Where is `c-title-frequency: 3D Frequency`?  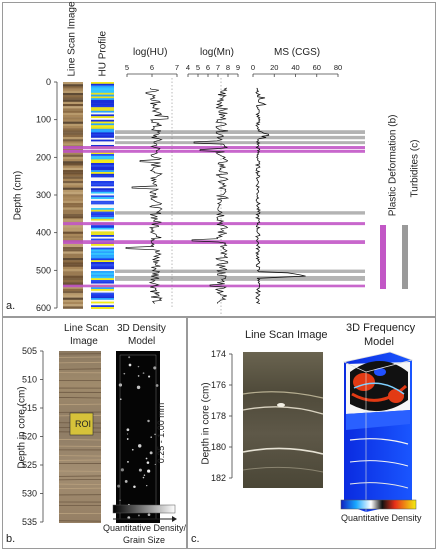 c-title-frequency: 3D Frequency is located at coordinates (381, 328).